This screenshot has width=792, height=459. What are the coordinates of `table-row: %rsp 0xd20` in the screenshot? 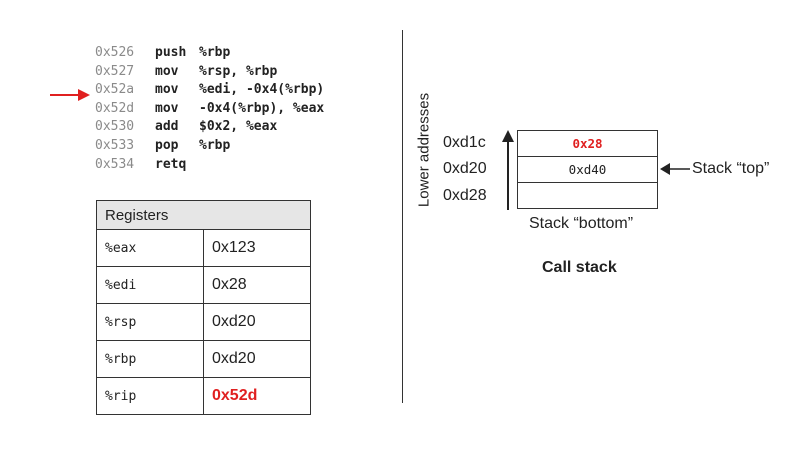 It's located at (203, 322).